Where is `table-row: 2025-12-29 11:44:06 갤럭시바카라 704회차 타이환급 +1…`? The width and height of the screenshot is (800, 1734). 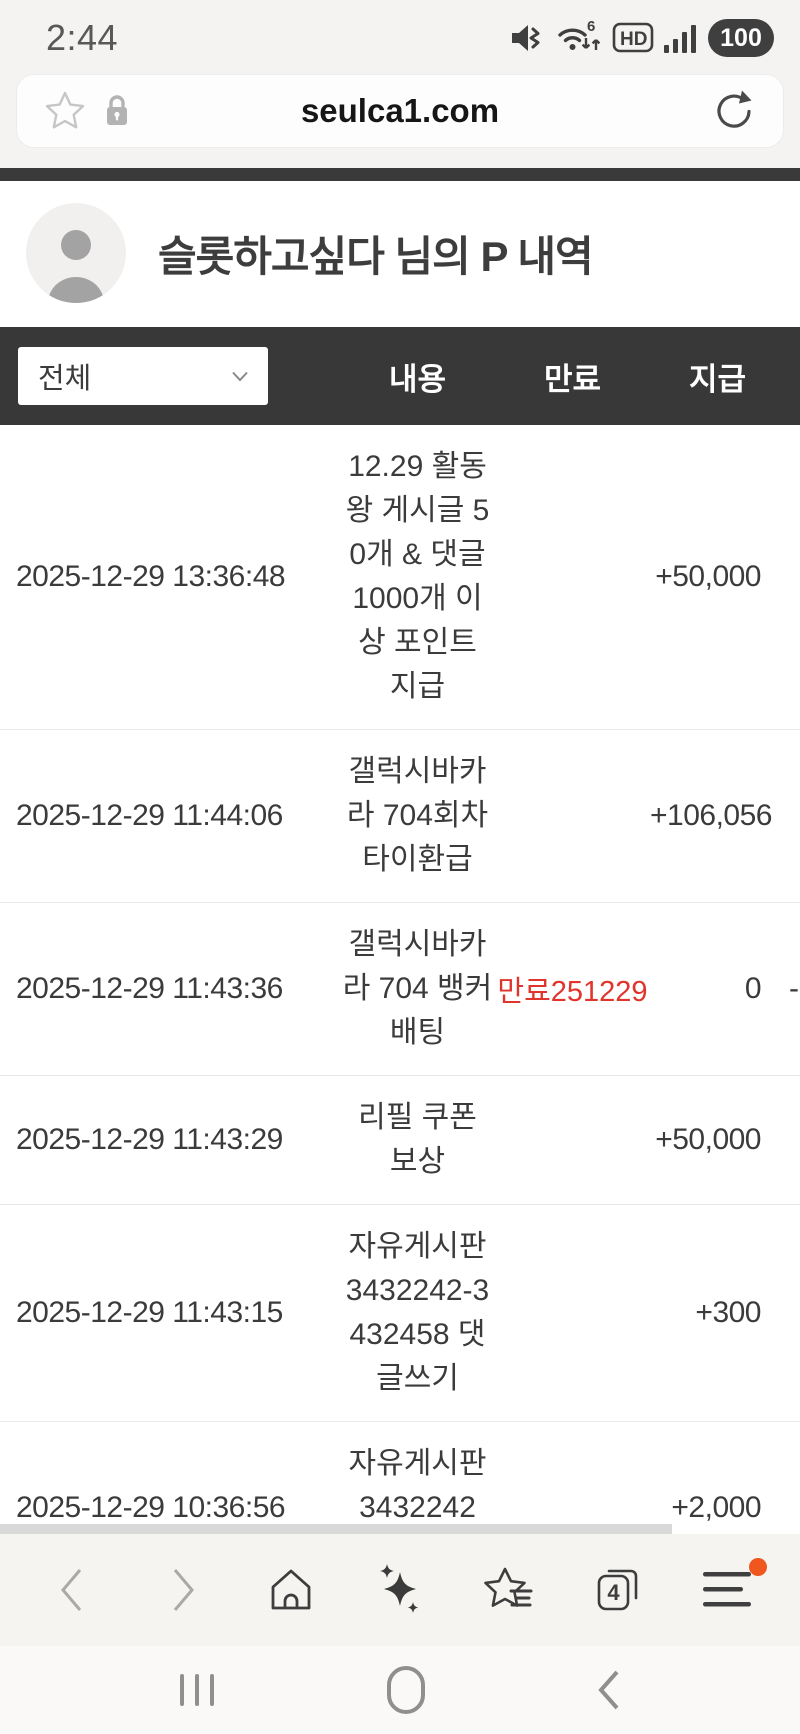
table-row: 2025-12-29 11:44:06 갤럭시바카라 704회차 타이환급 +1… is located at coordinates (400, 816).